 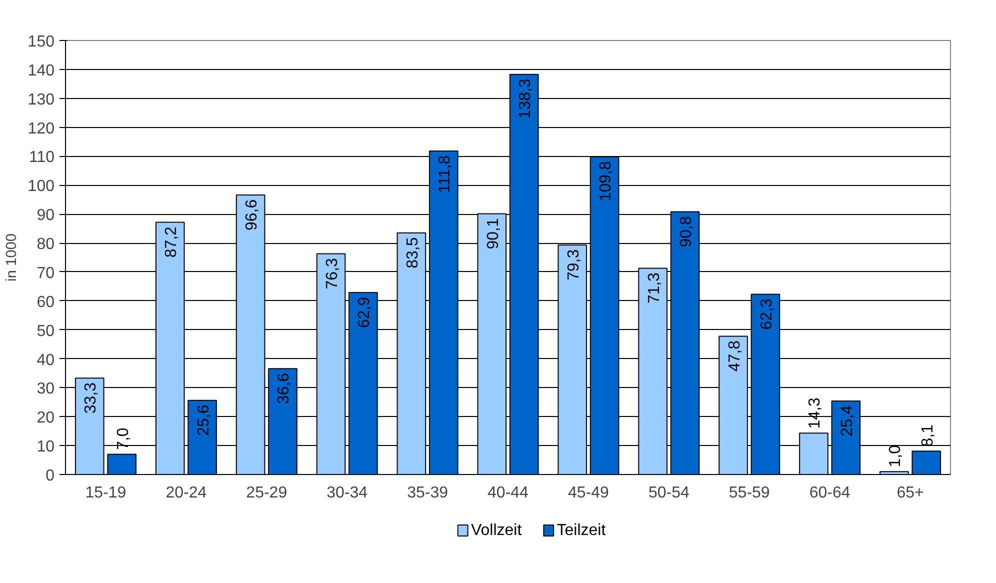 I want to click on legend-label: Vollzeit, so click(x=496, y=530).